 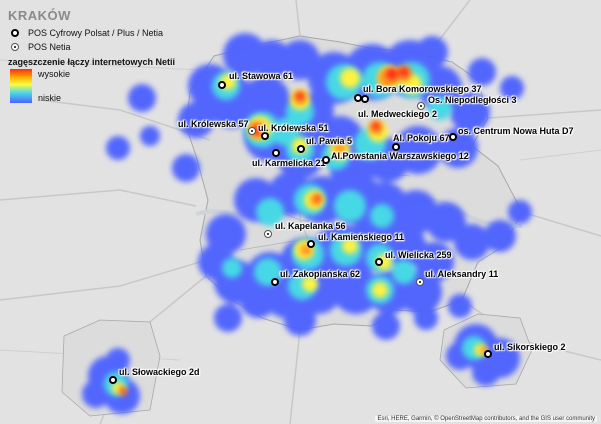 What do you see at coordinates (21, 86) in the screenshot?
I see `legend-color-ramp` at bounding box center [21, 86].